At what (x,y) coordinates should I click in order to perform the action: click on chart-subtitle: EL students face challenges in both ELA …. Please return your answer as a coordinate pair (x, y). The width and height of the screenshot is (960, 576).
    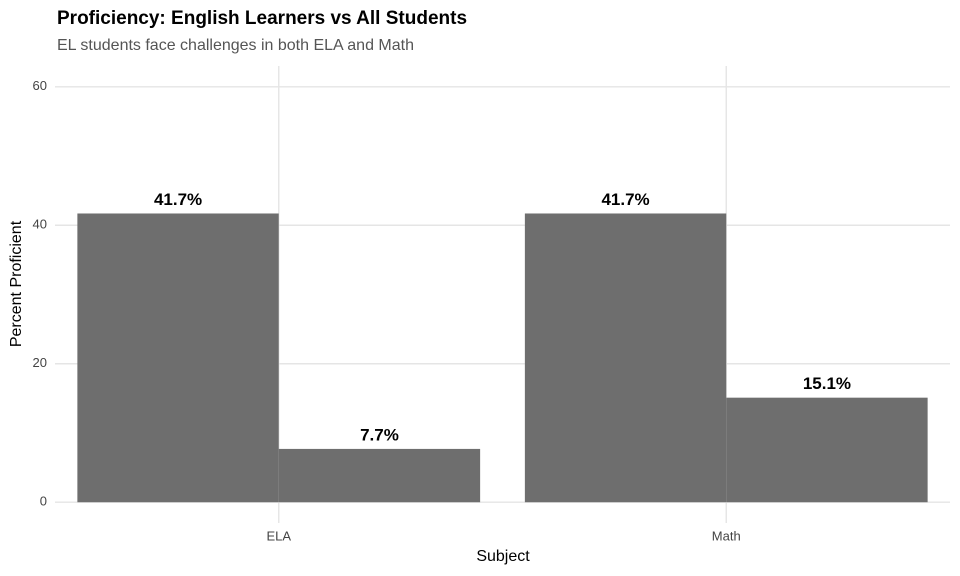
    Looking at the image, I should click on (235, 45).